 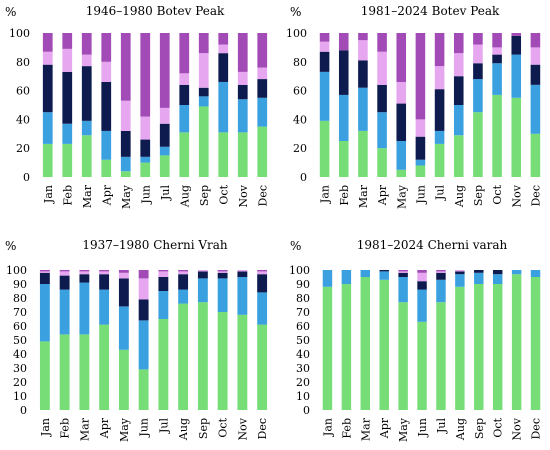 What do you see at coordinates (165, 193) in the screenshot?
I see `x-tick-label: Jul` at bounding box center [165, 193].